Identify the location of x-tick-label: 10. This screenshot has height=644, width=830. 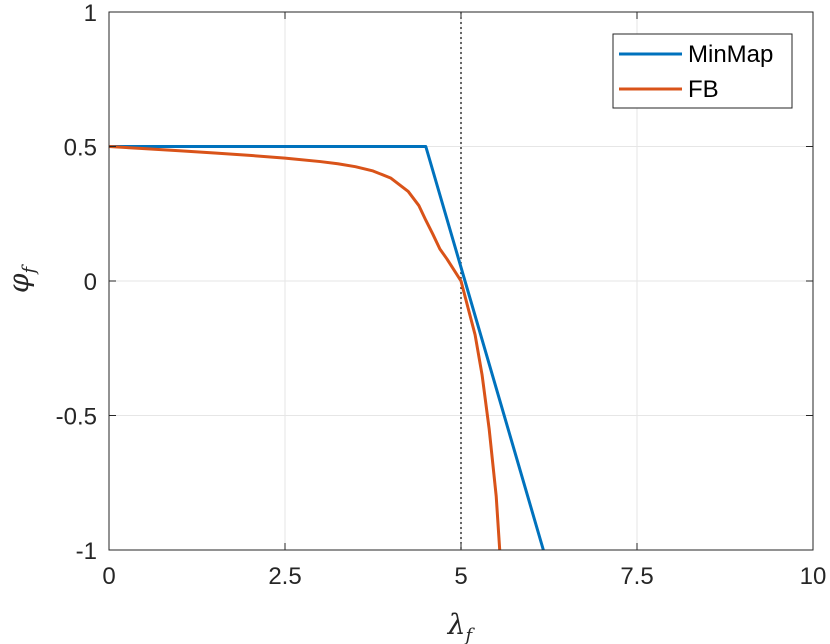
(813, 576).